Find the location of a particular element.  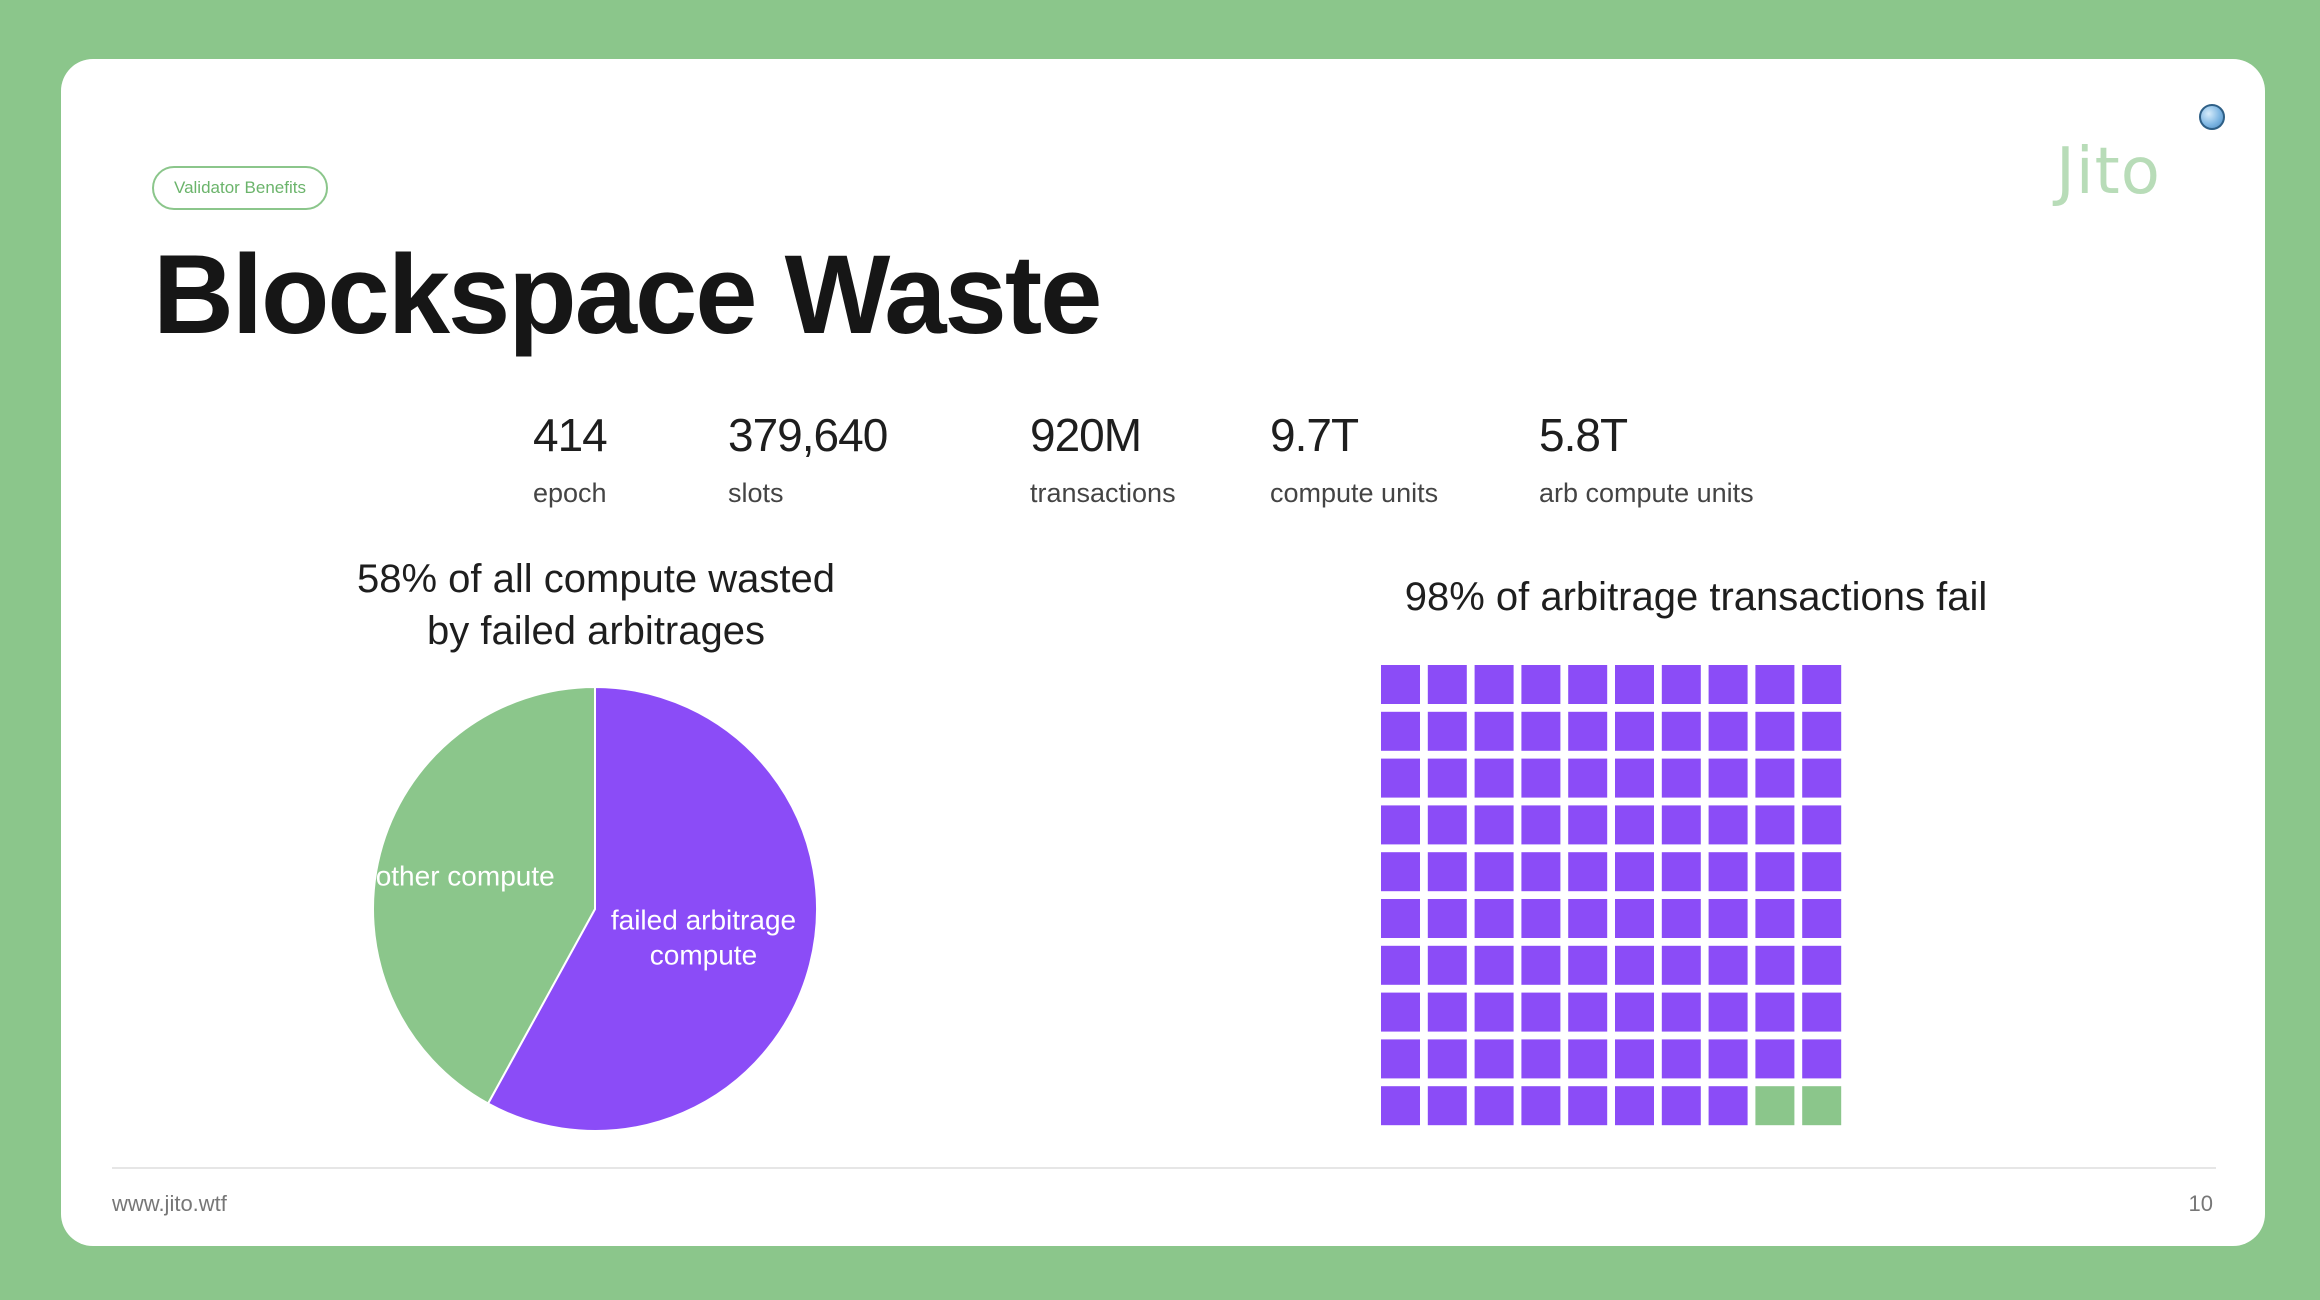

stat-value: 414 is located at coordinates (570, 435).